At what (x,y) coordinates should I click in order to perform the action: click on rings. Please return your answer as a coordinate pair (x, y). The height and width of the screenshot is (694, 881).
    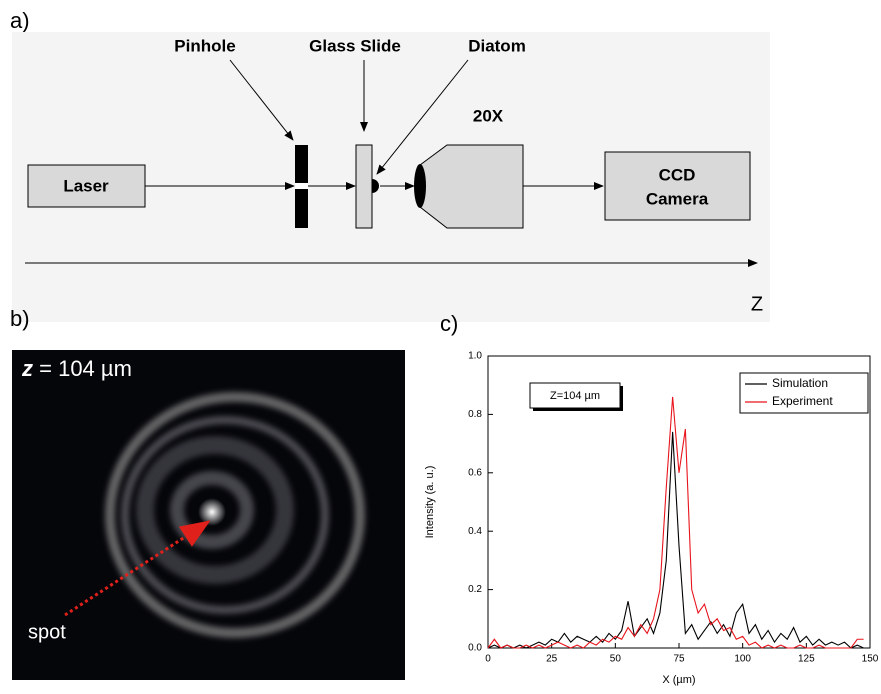
    Looking at the image, I should click on (235, 515).